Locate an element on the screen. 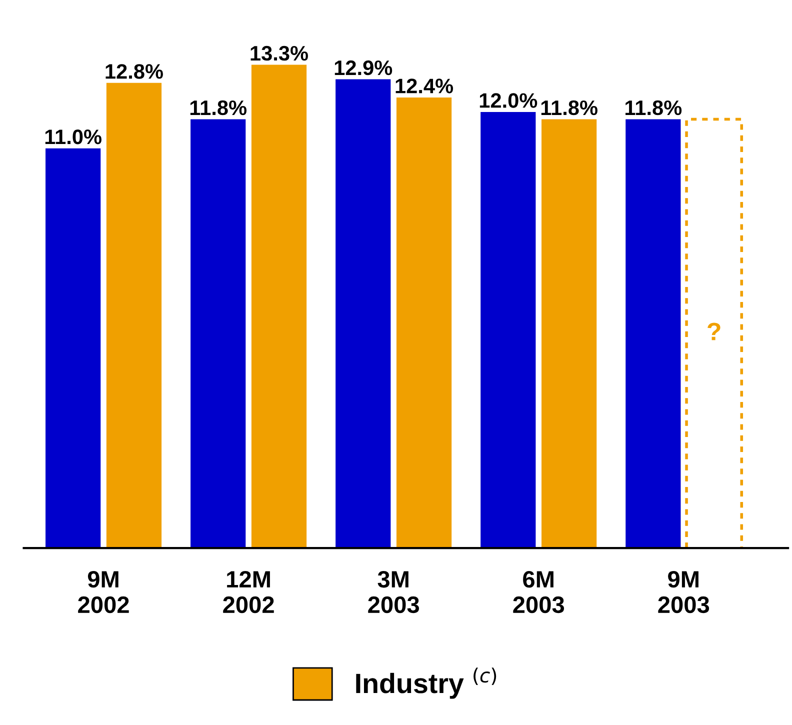  annotation: ? is located at coordinates (714, 331).